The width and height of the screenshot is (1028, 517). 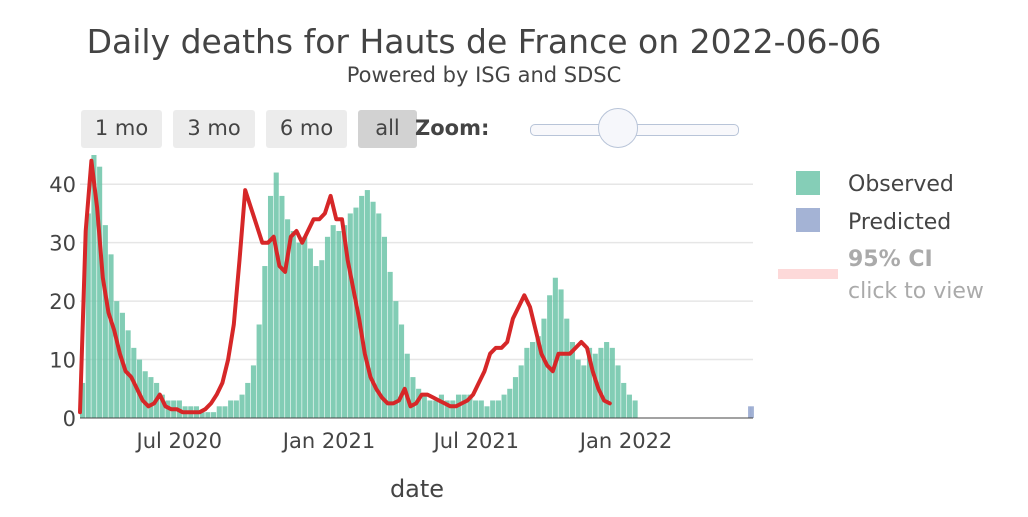 What do you see at coordinates (306, 129) in the screenshot?
I see `zoom-6-month-button: 6 mo` at bounding box center [306, 129].